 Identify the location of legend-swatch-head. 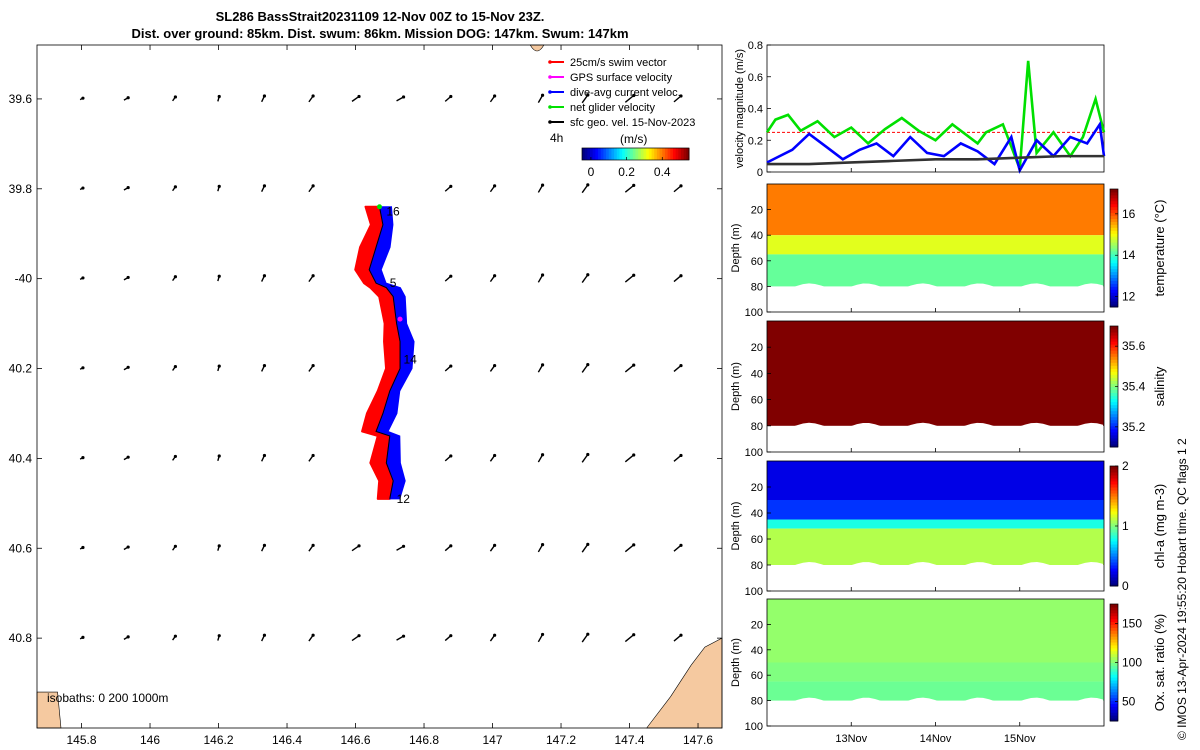
(550, 122).